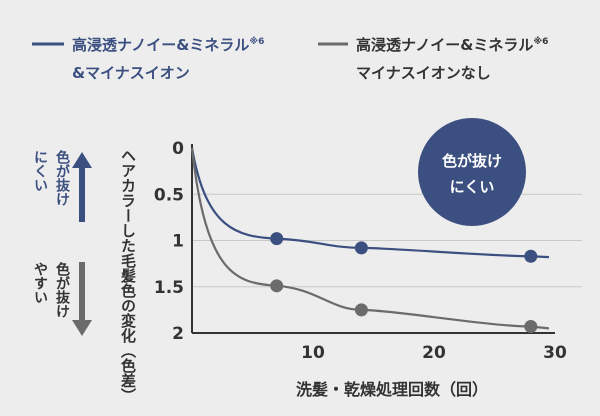  Describe the element at coordinates (131, 73) in the screenshot. I see `legend-label-series-1-line2: &マイナスイオン` at that location.